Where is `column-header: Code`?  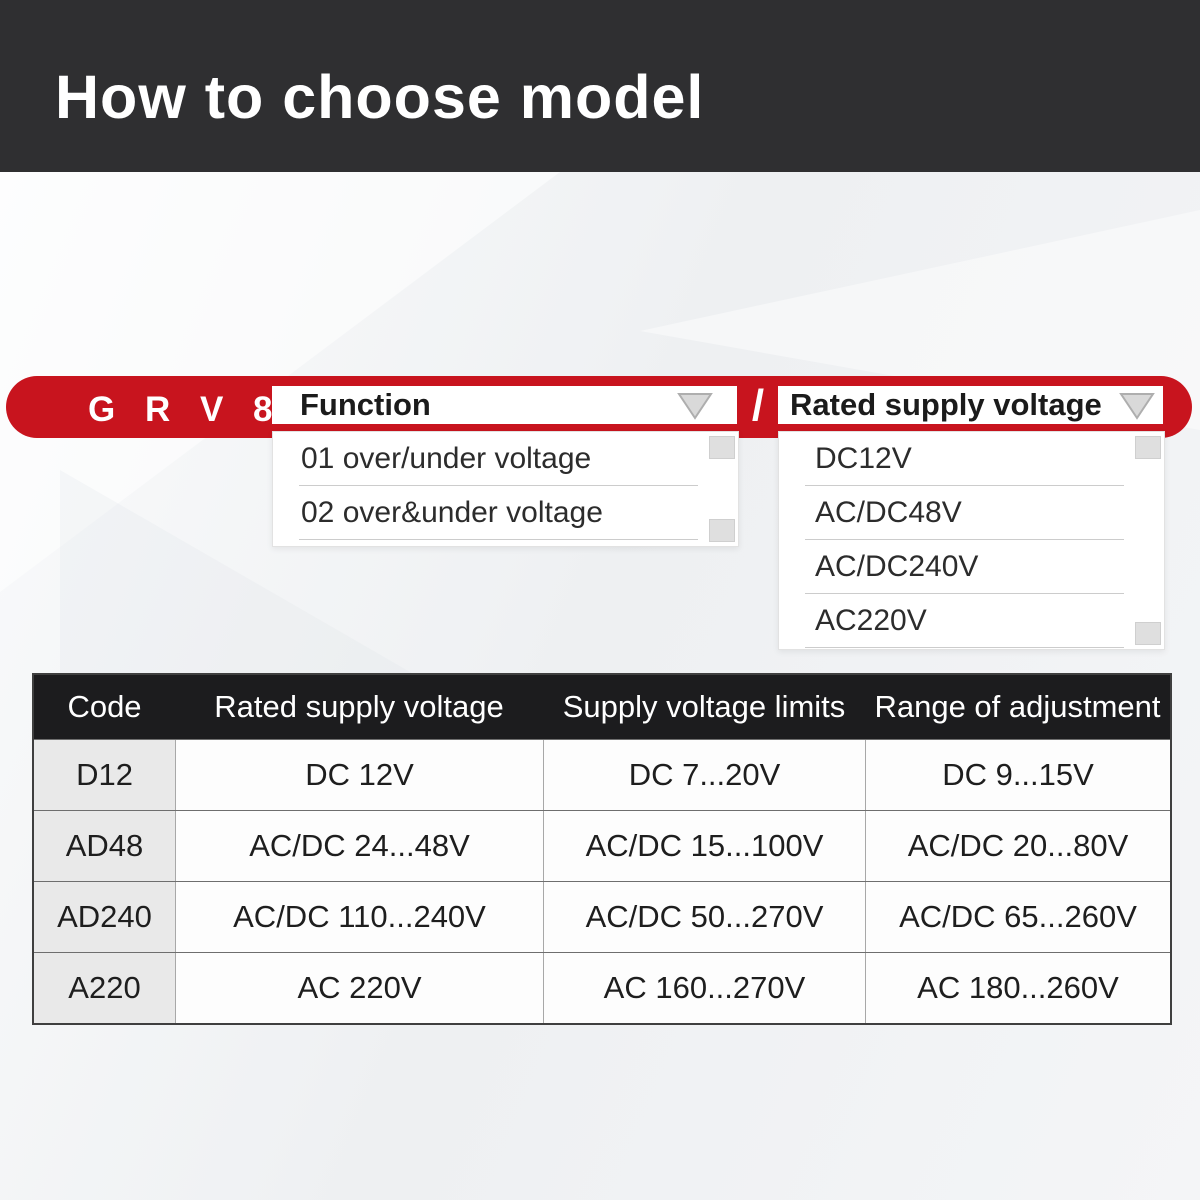
column-header: Code is located at coordinates (104, 706).